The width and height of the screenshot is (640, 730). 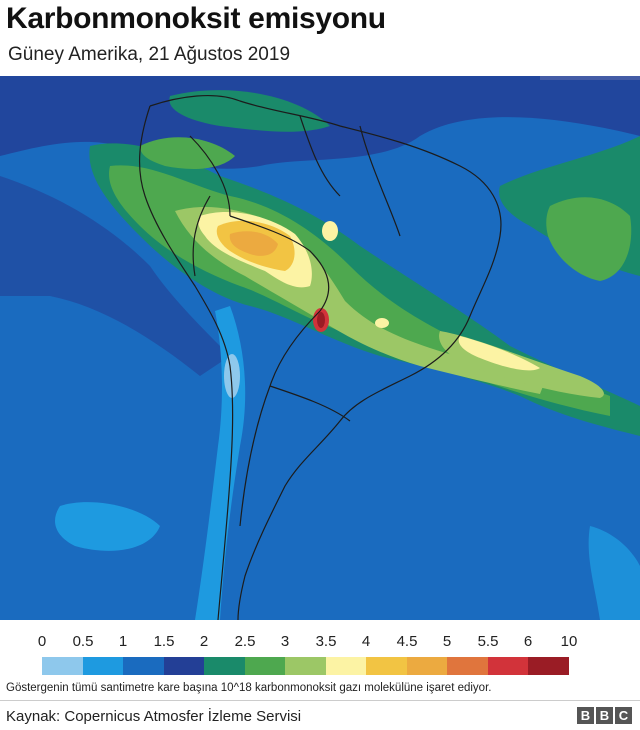 I want to click on legend-label: 10, so click(x=569, y=641).